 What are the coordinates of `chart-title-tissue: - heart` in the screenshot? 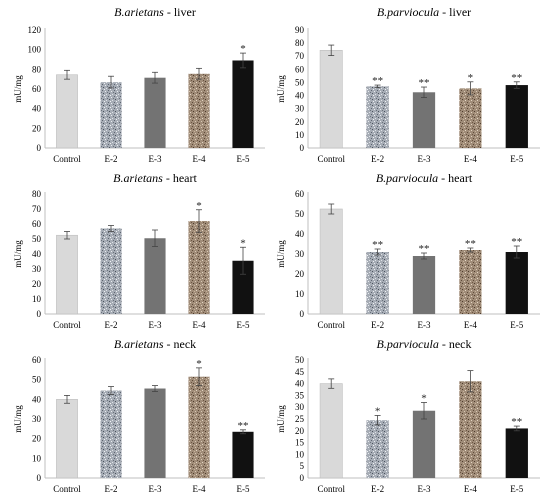 It's located at (180, 178).